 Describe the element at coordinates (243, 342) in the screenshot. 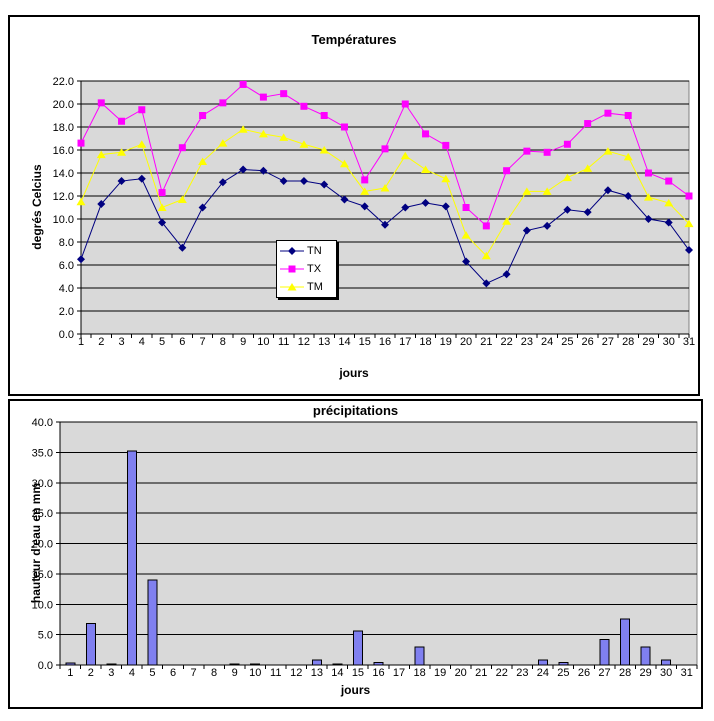

I see `svg-text: 9` at that location.